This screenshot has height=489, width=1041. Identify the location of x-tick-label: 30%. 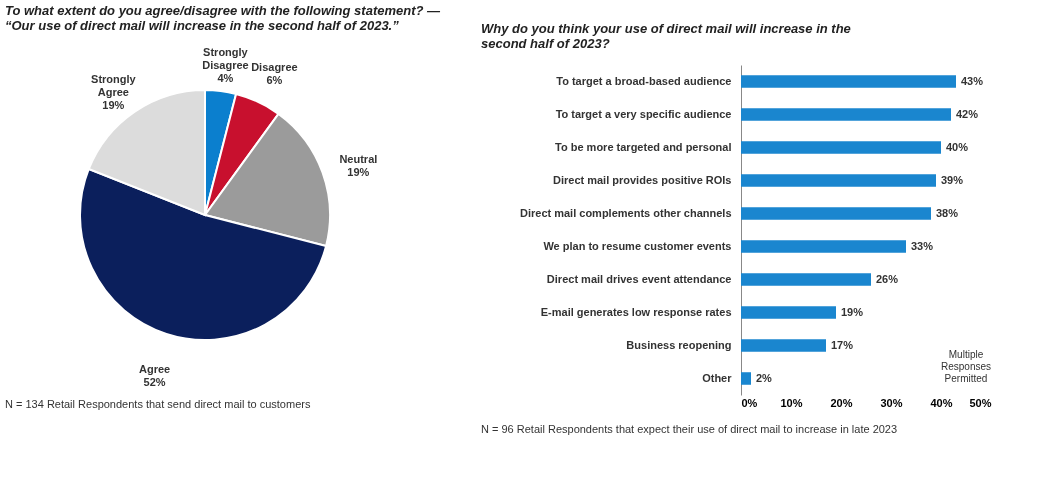
(891, 402).